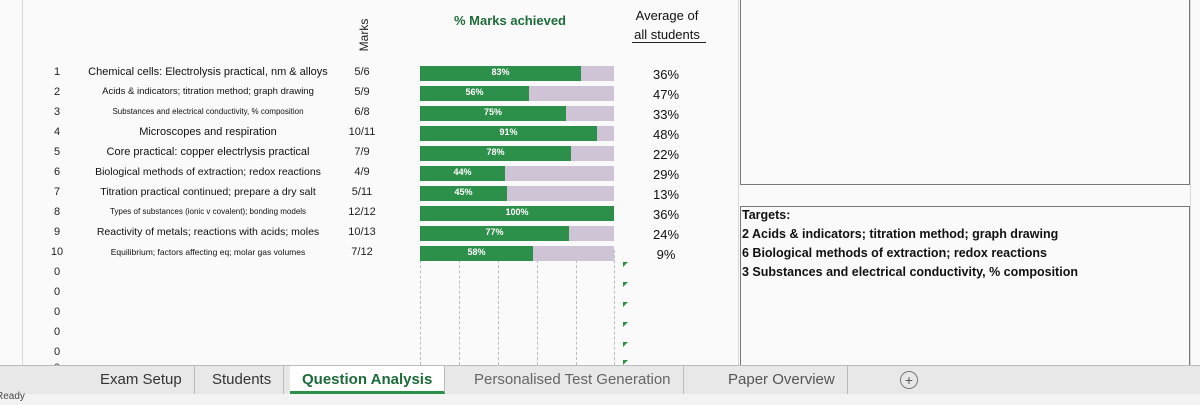 The width and height of the screenshot is (1200, 405). What do you see at coordinates (362, 252) in the screenshot?
I see `marks-cell: 7/12` at bounding box center [362, 252].